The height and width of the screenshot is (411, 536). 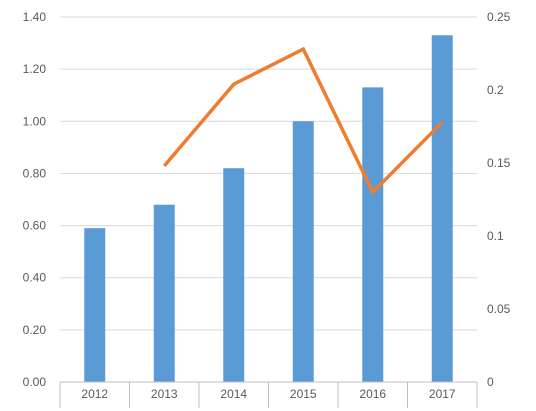 I want to click on x-axis: 2012 2013 2014 2015 2016 2017, so click(x=268, y=394).